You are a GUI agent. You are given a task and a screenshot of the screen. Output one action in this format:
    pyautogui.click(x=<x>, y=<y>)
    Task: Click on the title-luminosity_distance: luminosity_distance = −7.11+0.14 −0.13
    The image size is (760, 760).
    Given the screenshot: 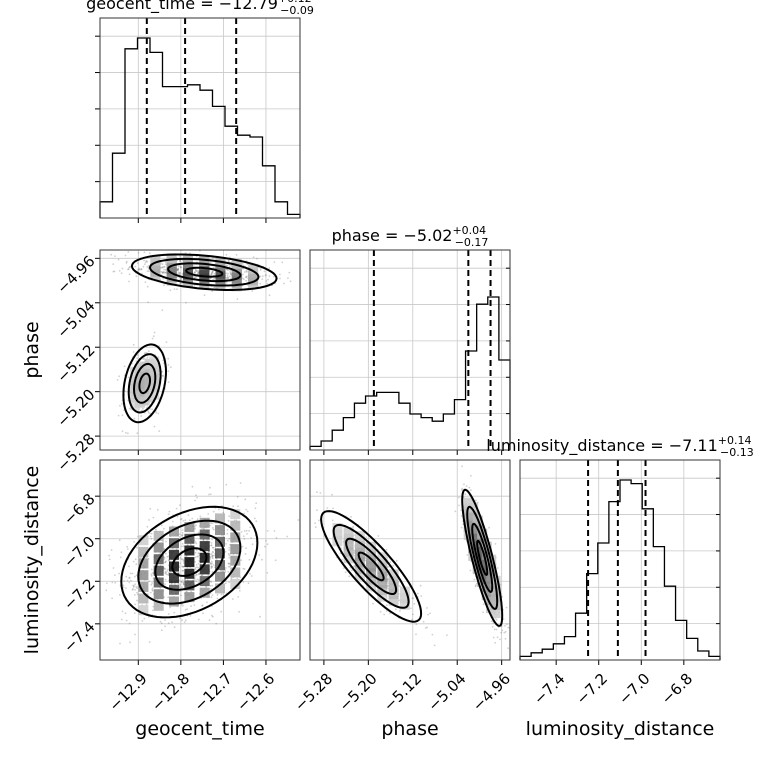 What is the action you would take?
    pyautogui.click(x=619, y=446)
    